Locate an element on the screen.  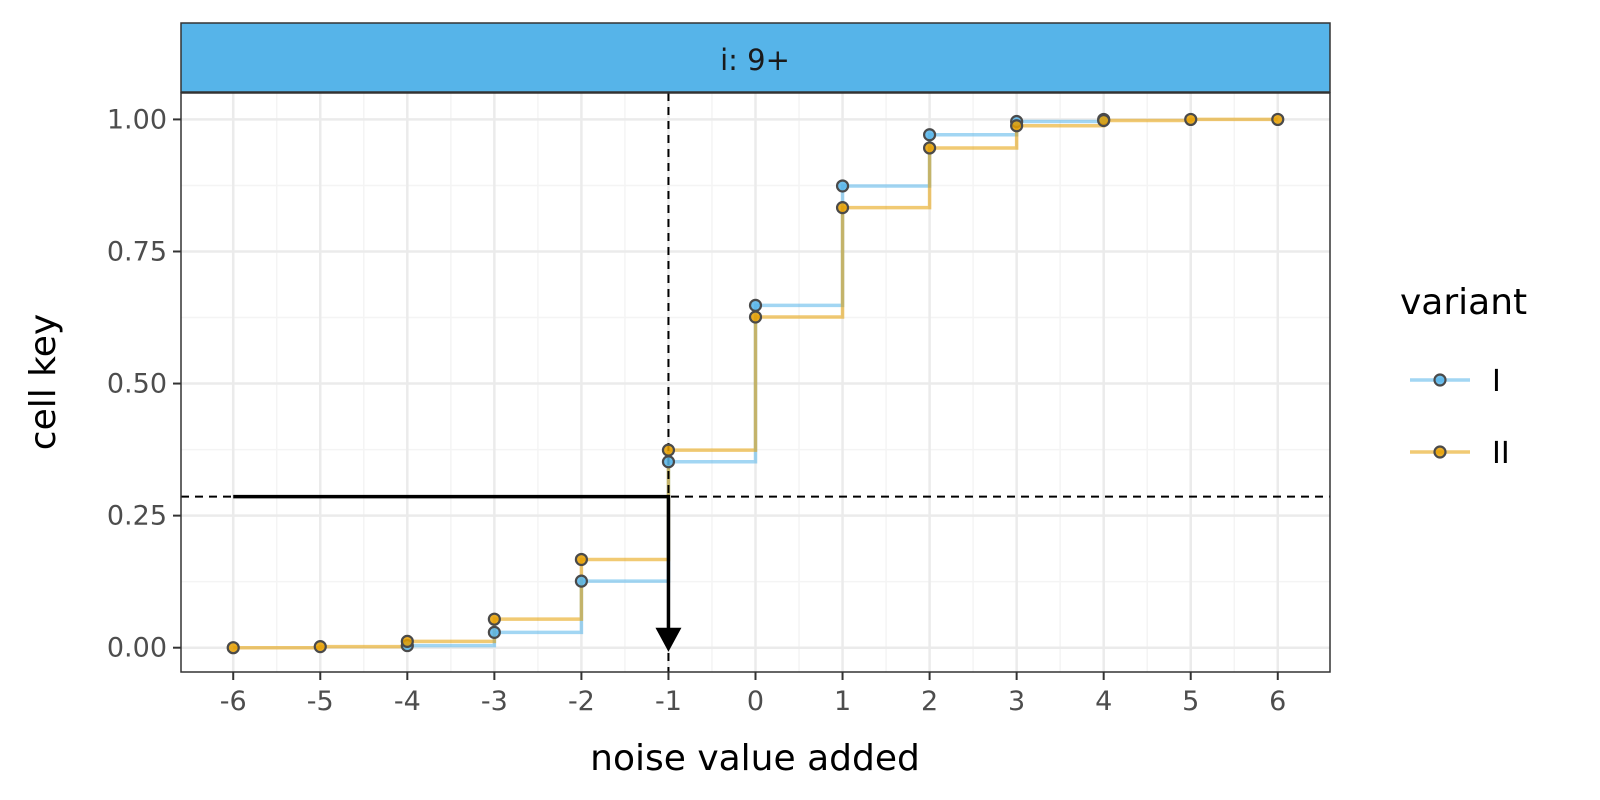
legend-label-II: II is located at coordinates (1501, 453).